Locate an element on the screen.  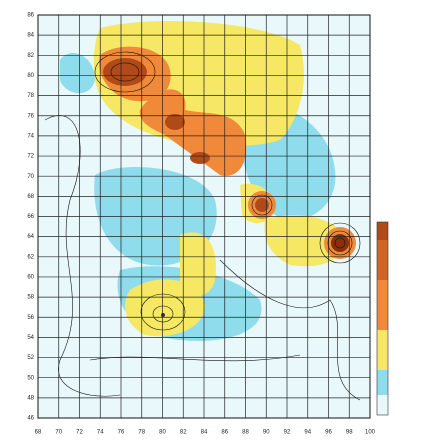
cyan-region is located at coordinates (77, 73).